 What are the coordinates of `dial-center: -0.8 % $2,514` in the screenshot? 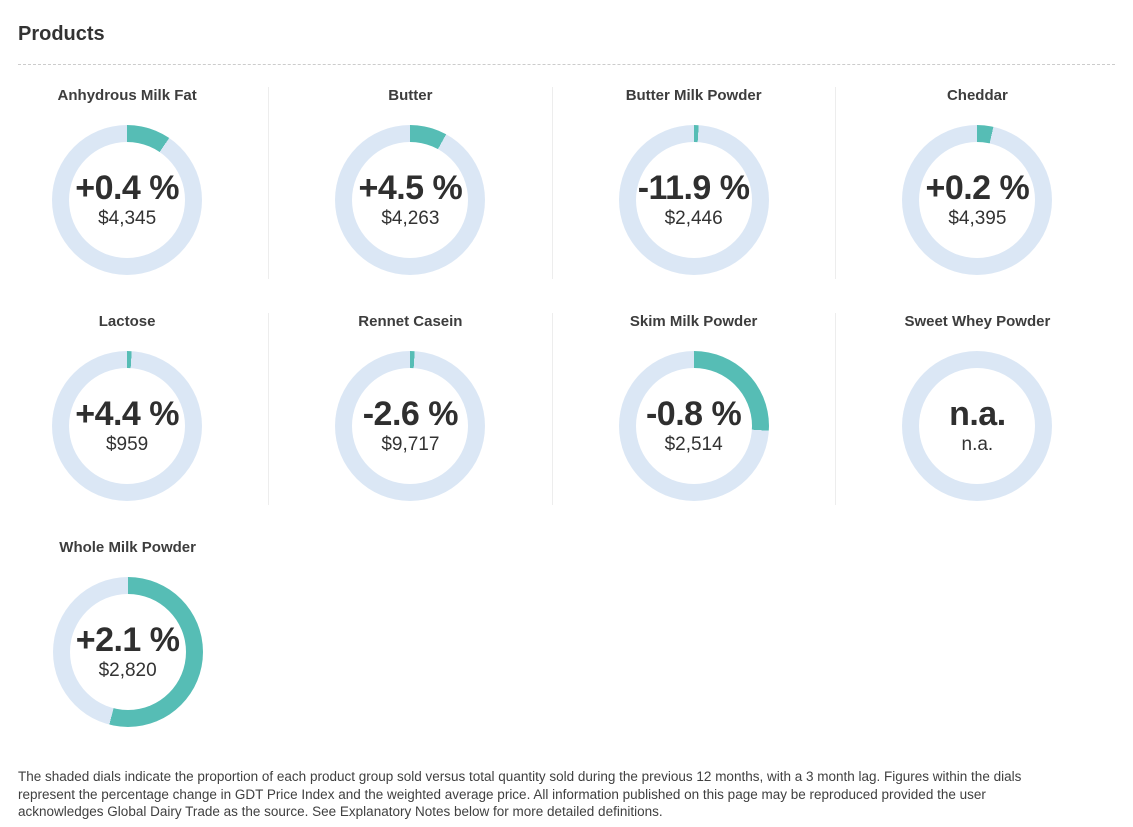 It's located at (694, 426).